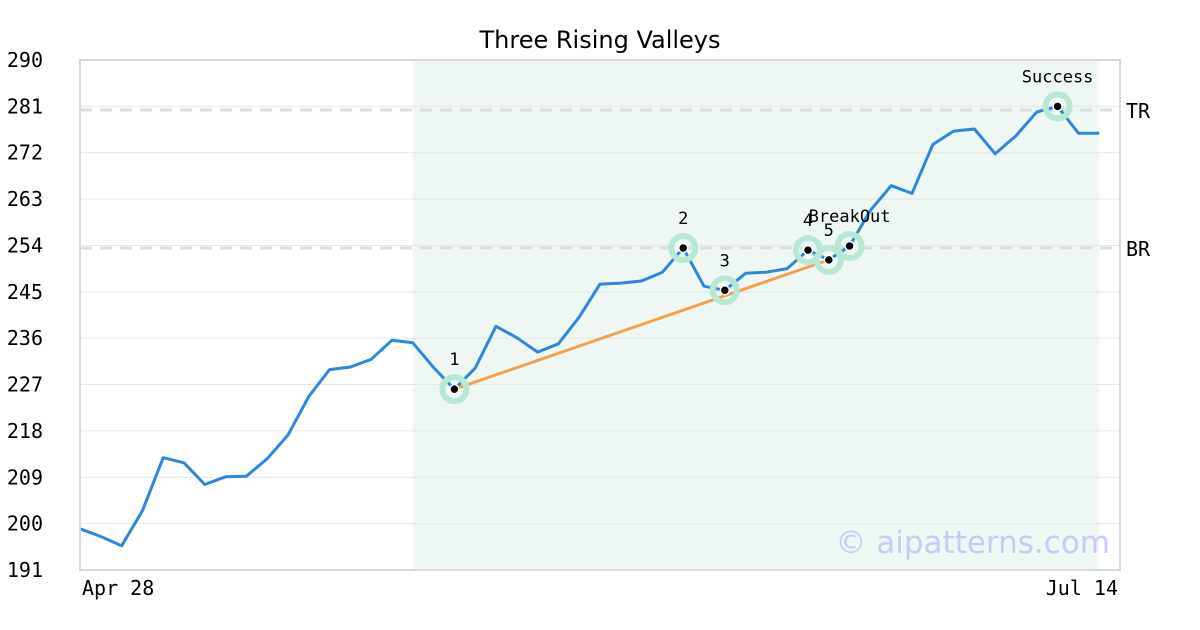 The height and width of the screenshot is (630, 1200). What do you see at coordinates (25, 431) in the screenshot?
I see `y-tick-label: 218` at bounding box center [25, 431].